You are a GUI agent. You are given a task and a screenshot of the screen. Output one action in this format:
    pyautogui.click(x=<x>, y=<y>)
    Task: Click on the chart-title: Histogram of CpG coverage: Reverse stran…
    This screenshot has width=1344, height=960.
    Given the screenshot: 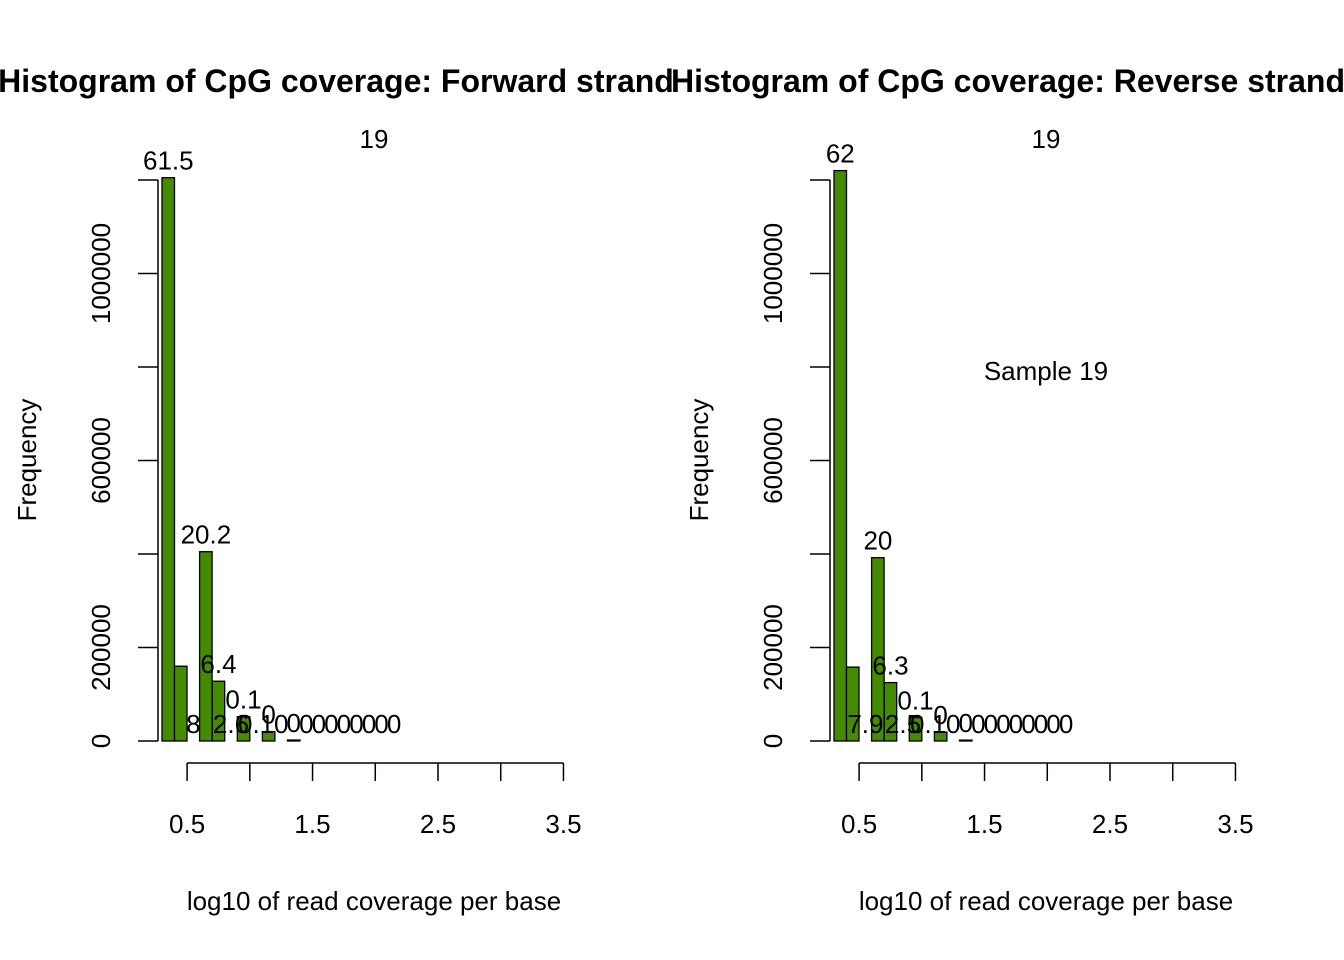 What is the action you would take?
    pyautogui.click(x=1007, y=81)
    